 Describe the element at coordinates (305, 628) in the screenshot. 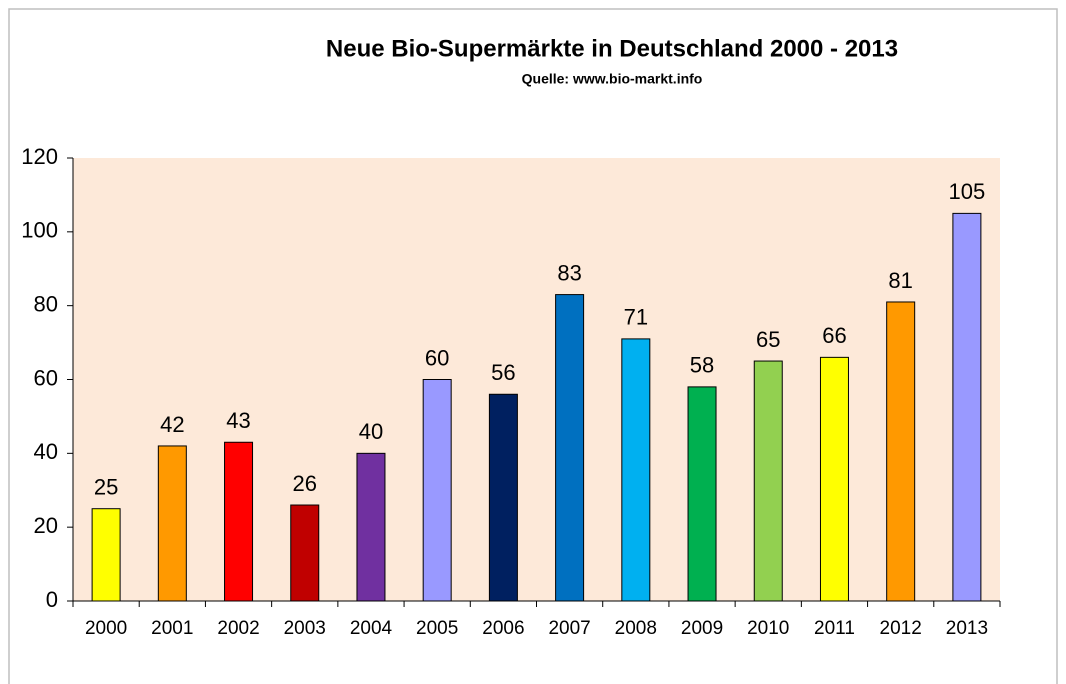

I see `x-tick-label: 2003` at that location.